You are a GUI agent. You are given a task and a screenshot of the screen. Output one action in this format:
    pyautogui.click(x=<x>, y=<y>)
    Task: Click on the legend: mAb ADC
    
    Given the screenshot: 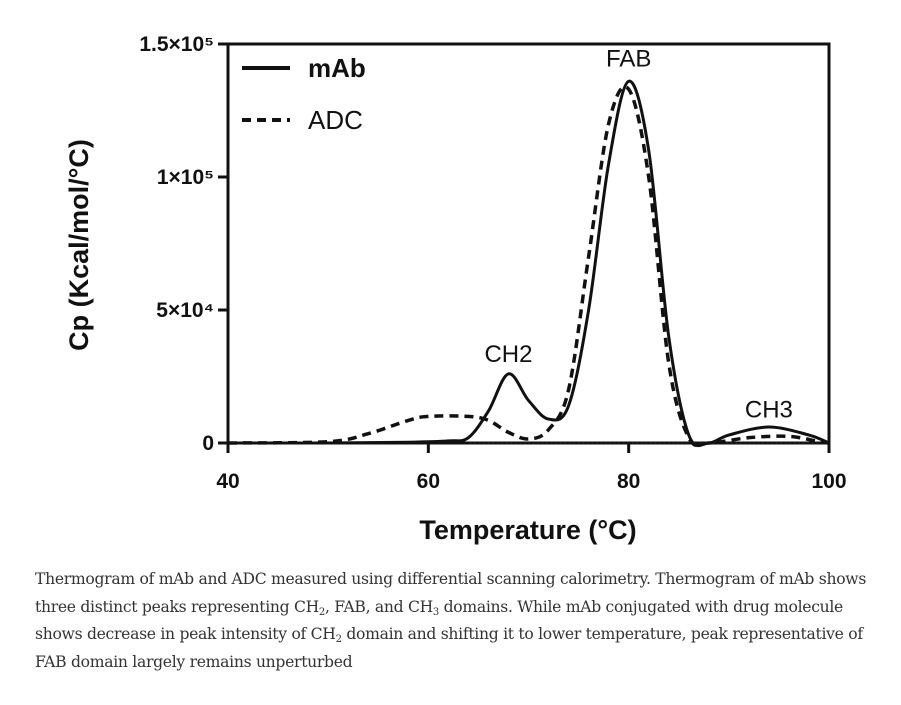 What is the action you would take?
    pyautogui.click(x=304, y=94)
    